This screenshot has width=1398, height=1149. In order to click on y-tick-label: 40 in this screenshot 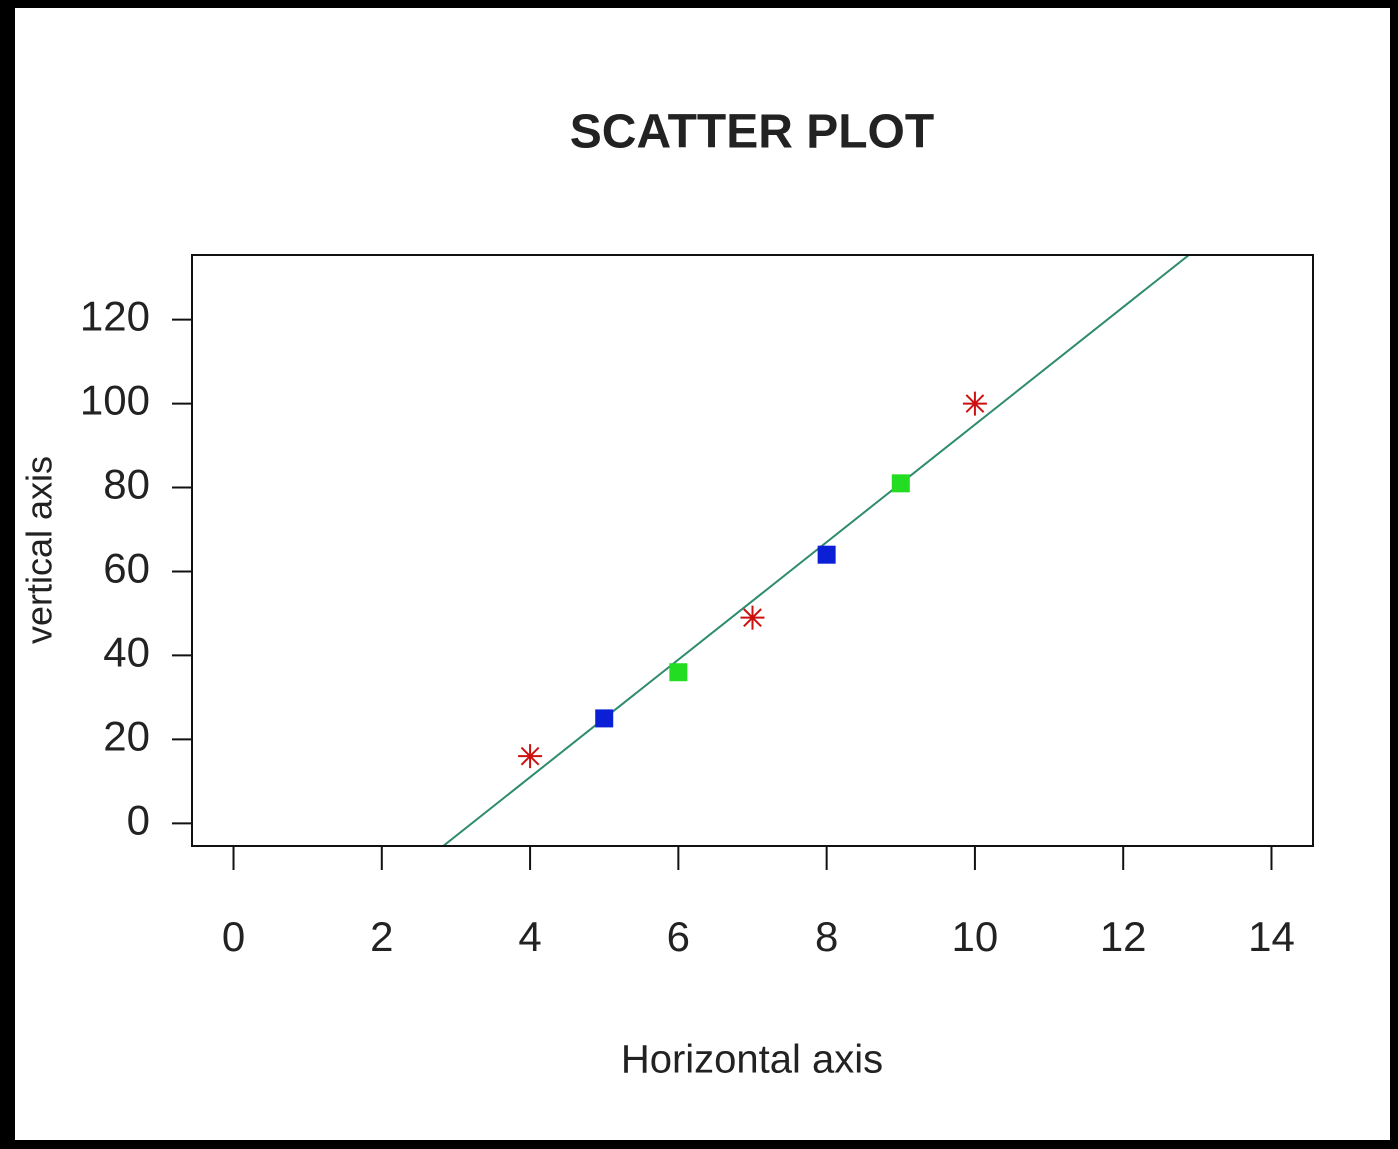, I will do `click(126, 652)`.